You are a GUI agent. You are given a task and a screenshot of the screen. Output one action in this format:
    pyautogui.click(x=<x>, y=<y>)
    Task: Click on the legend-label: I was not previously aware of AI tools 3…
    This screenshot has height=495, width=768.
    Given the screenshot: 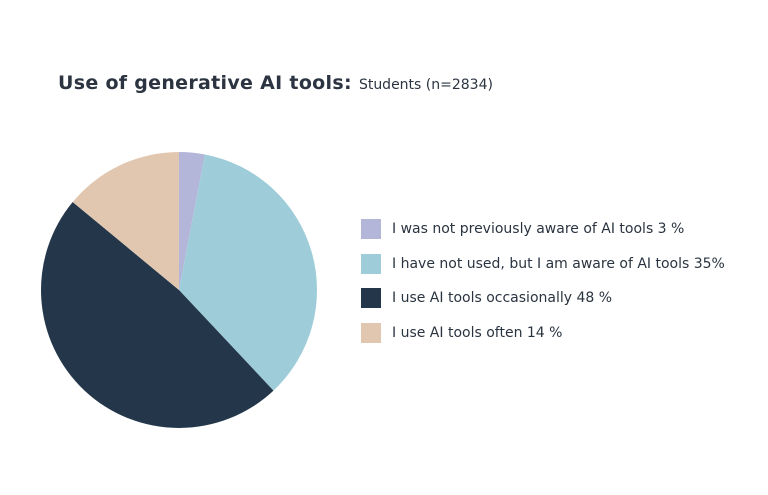 What is the action you would take?
    pyautogui.click(x=538, y=229)
    